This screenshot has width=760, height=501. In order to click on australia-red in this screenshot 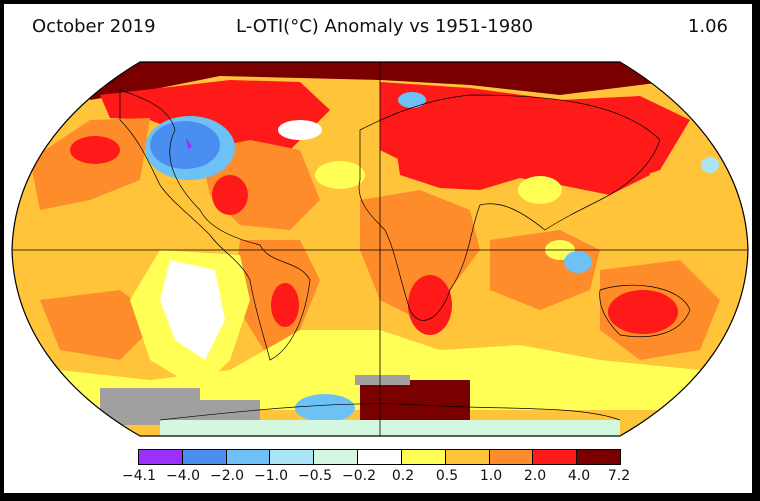, I will do `click(643, 312)`.